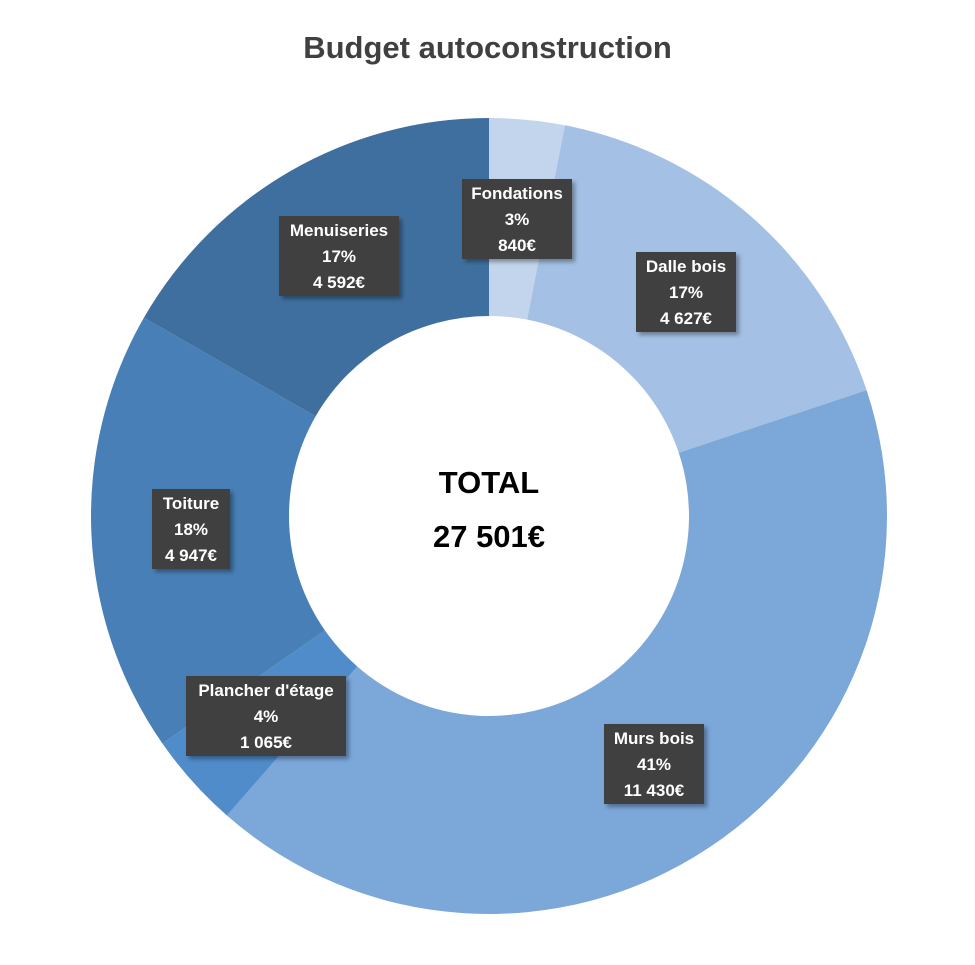 This screenshot has height=965, width=975. Describe the element at coordinates (517, 193) in the screenshot. I see `data-label-name: Fondations` at that location.